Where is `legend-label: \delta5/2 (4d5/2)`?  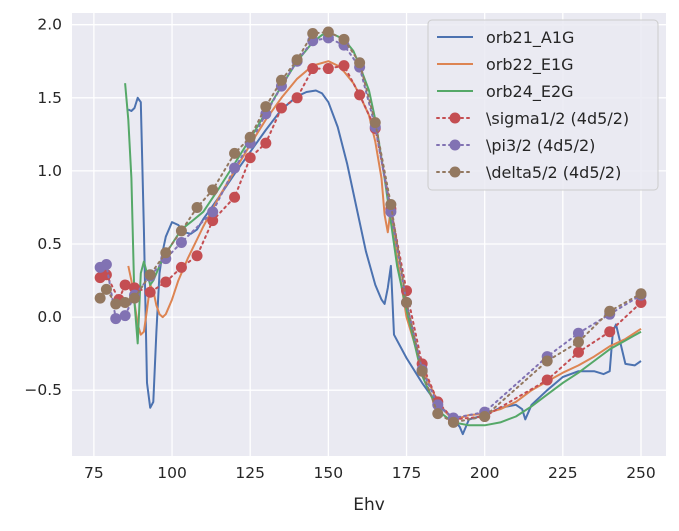 legend-label: \delta5/2 (4d5/2) is located at coordinates (553, 172).